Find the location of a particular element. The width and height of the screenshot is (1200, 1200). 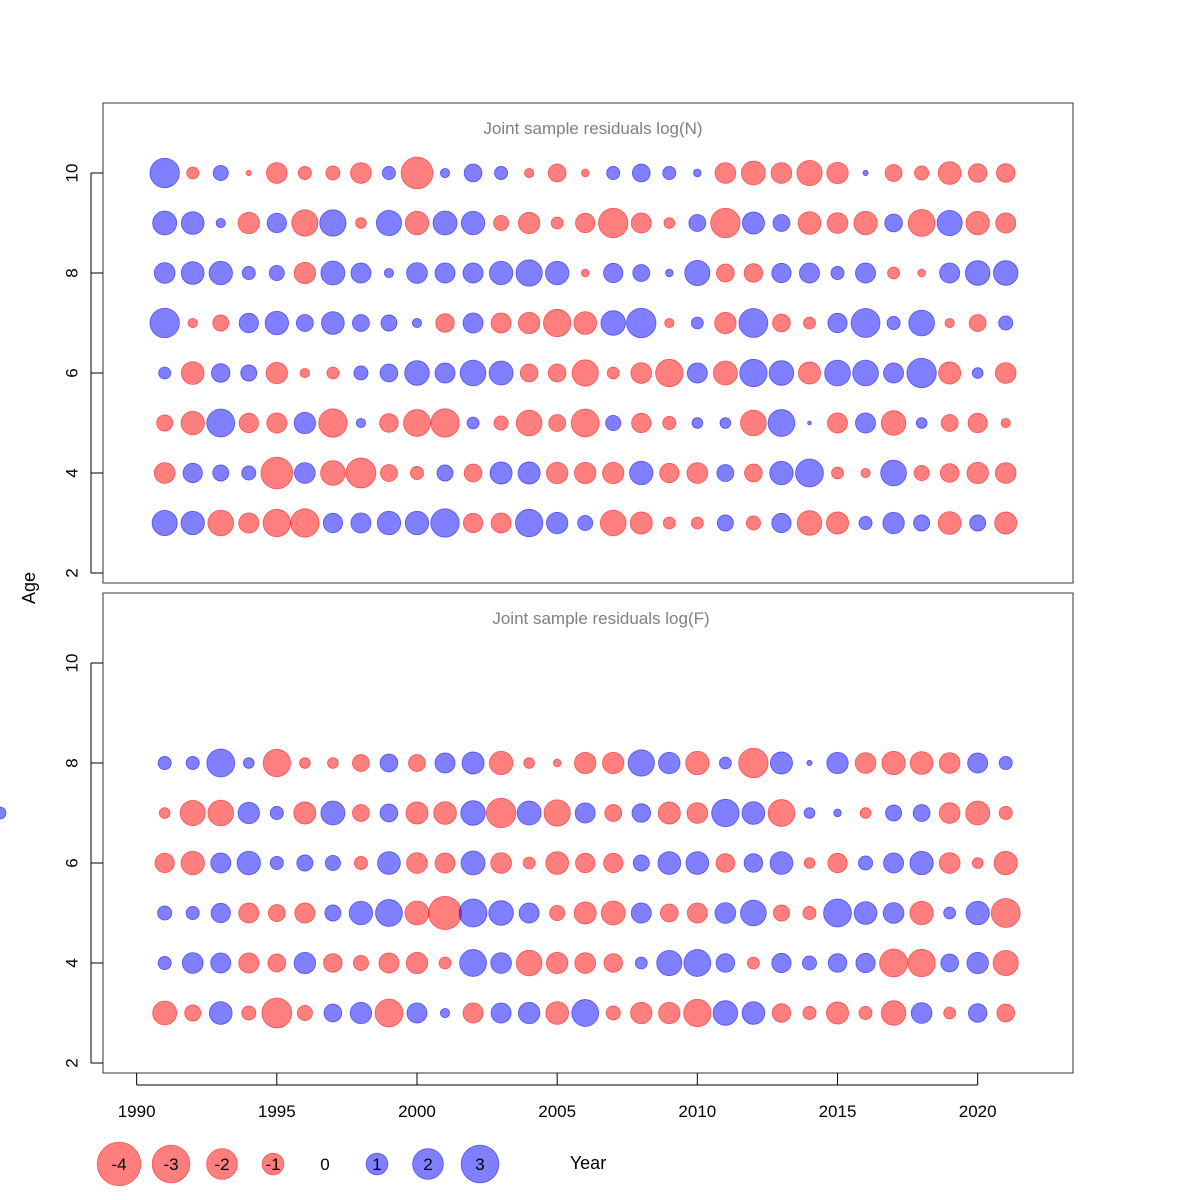

y-tick-label: 8 is located at coordinates (71, 762).